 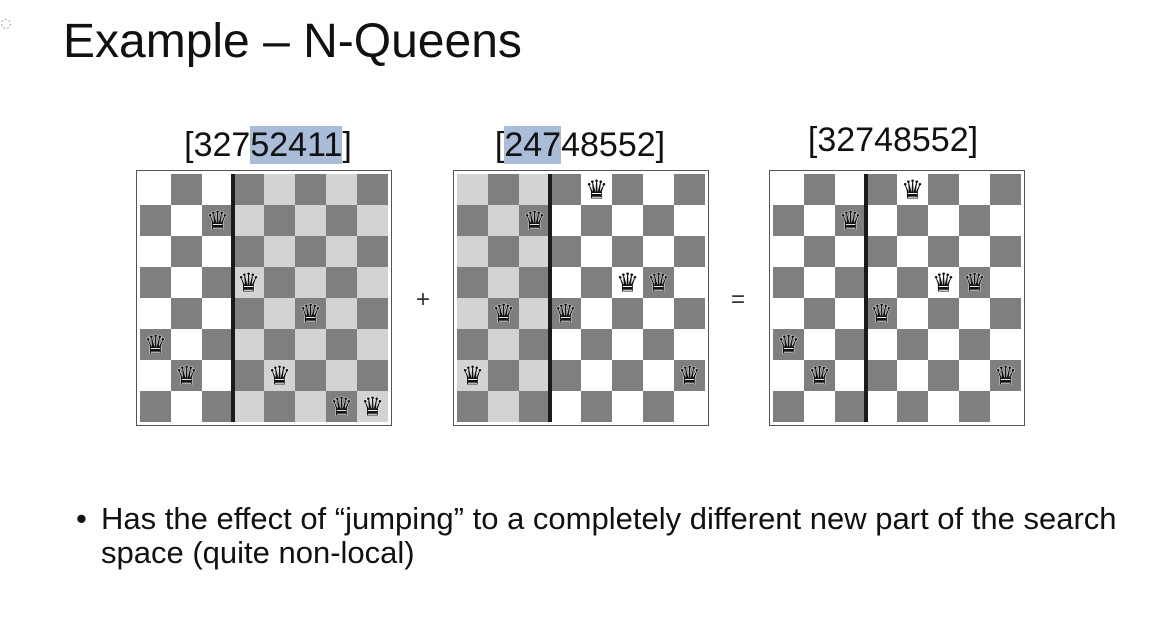 What do you see at coordinates (217, 145) in the screenshot?
I see `gene-segment: [327` at bounding box center [217, 145].